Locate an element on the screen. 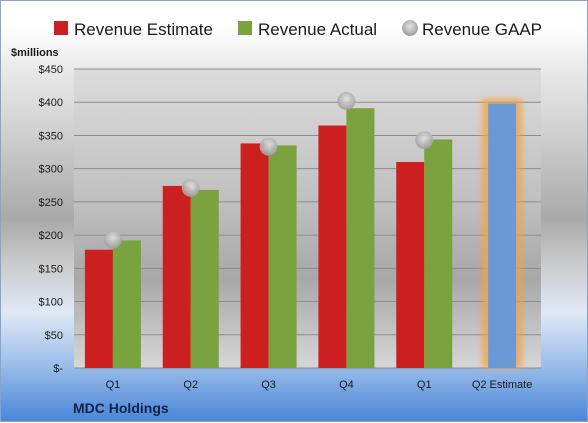 The image size is (588, 423). x-tick-label: Q4 is located at coordinates (346, 385).